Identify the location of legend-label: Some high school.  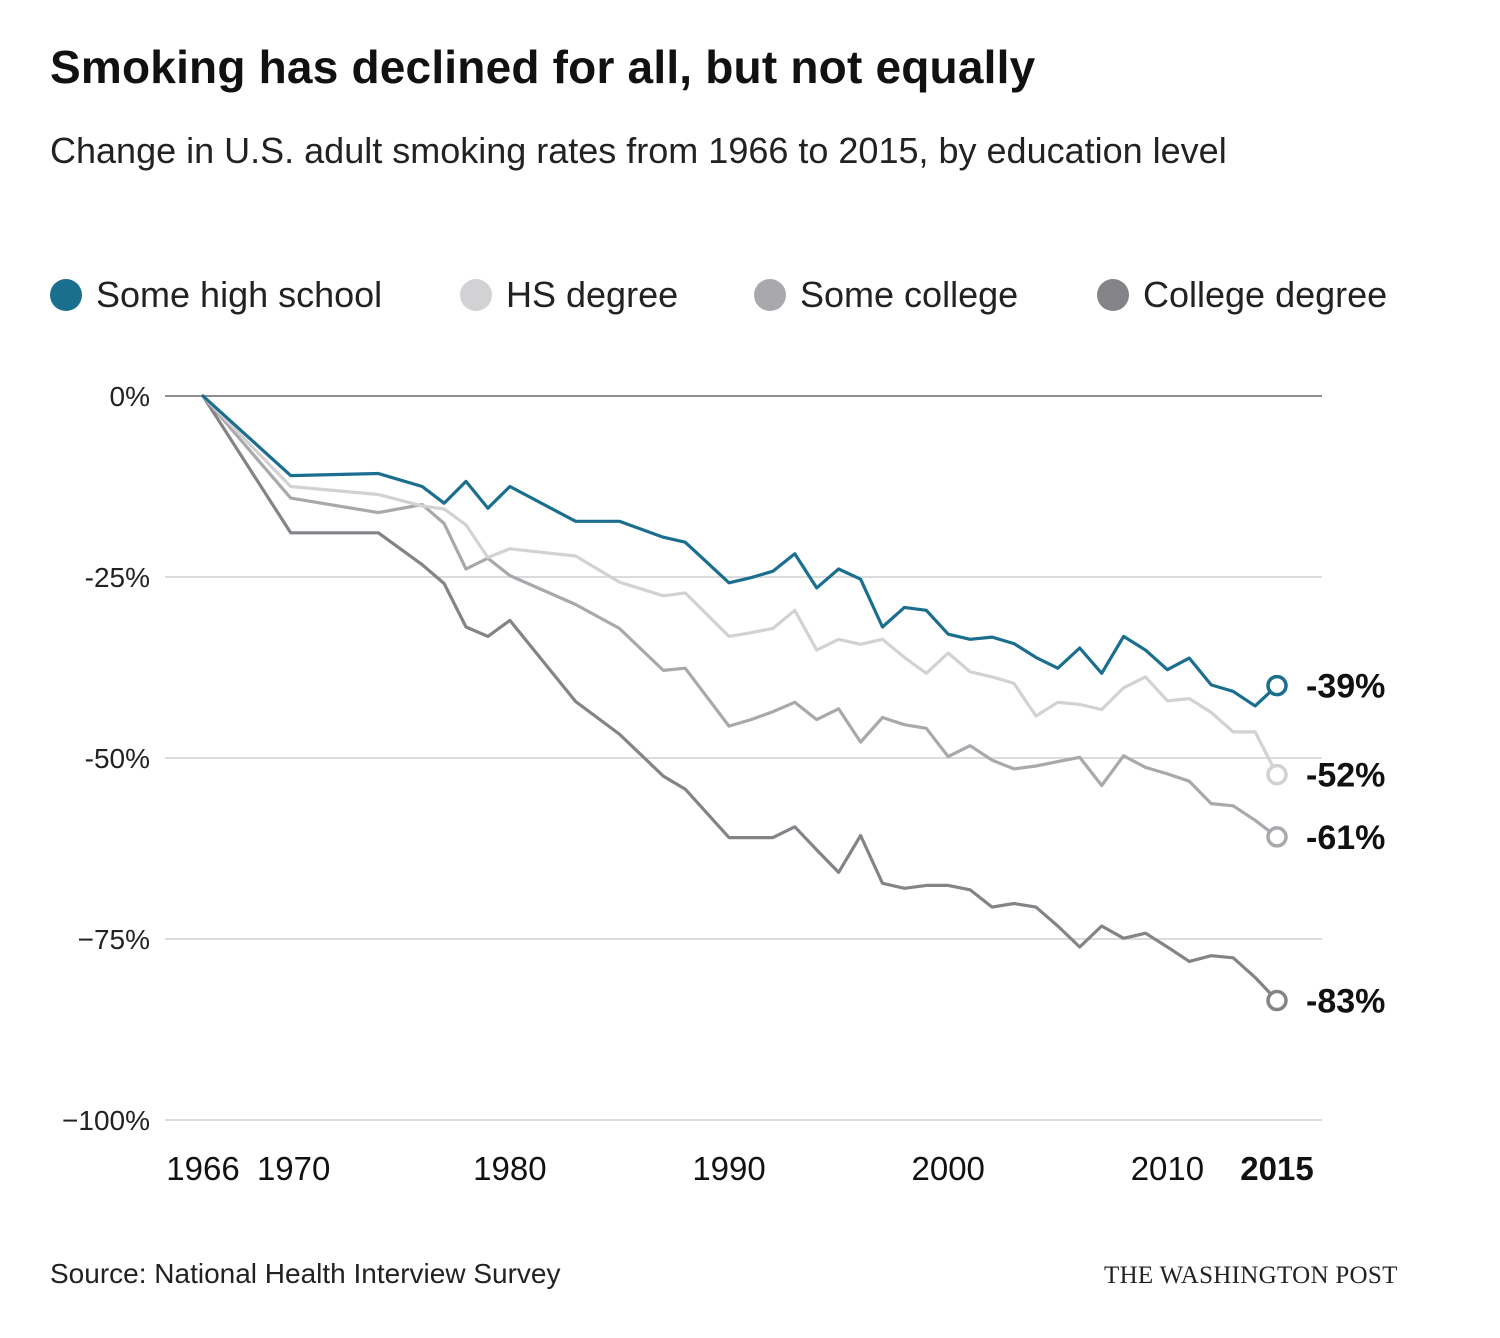
(239, 294).